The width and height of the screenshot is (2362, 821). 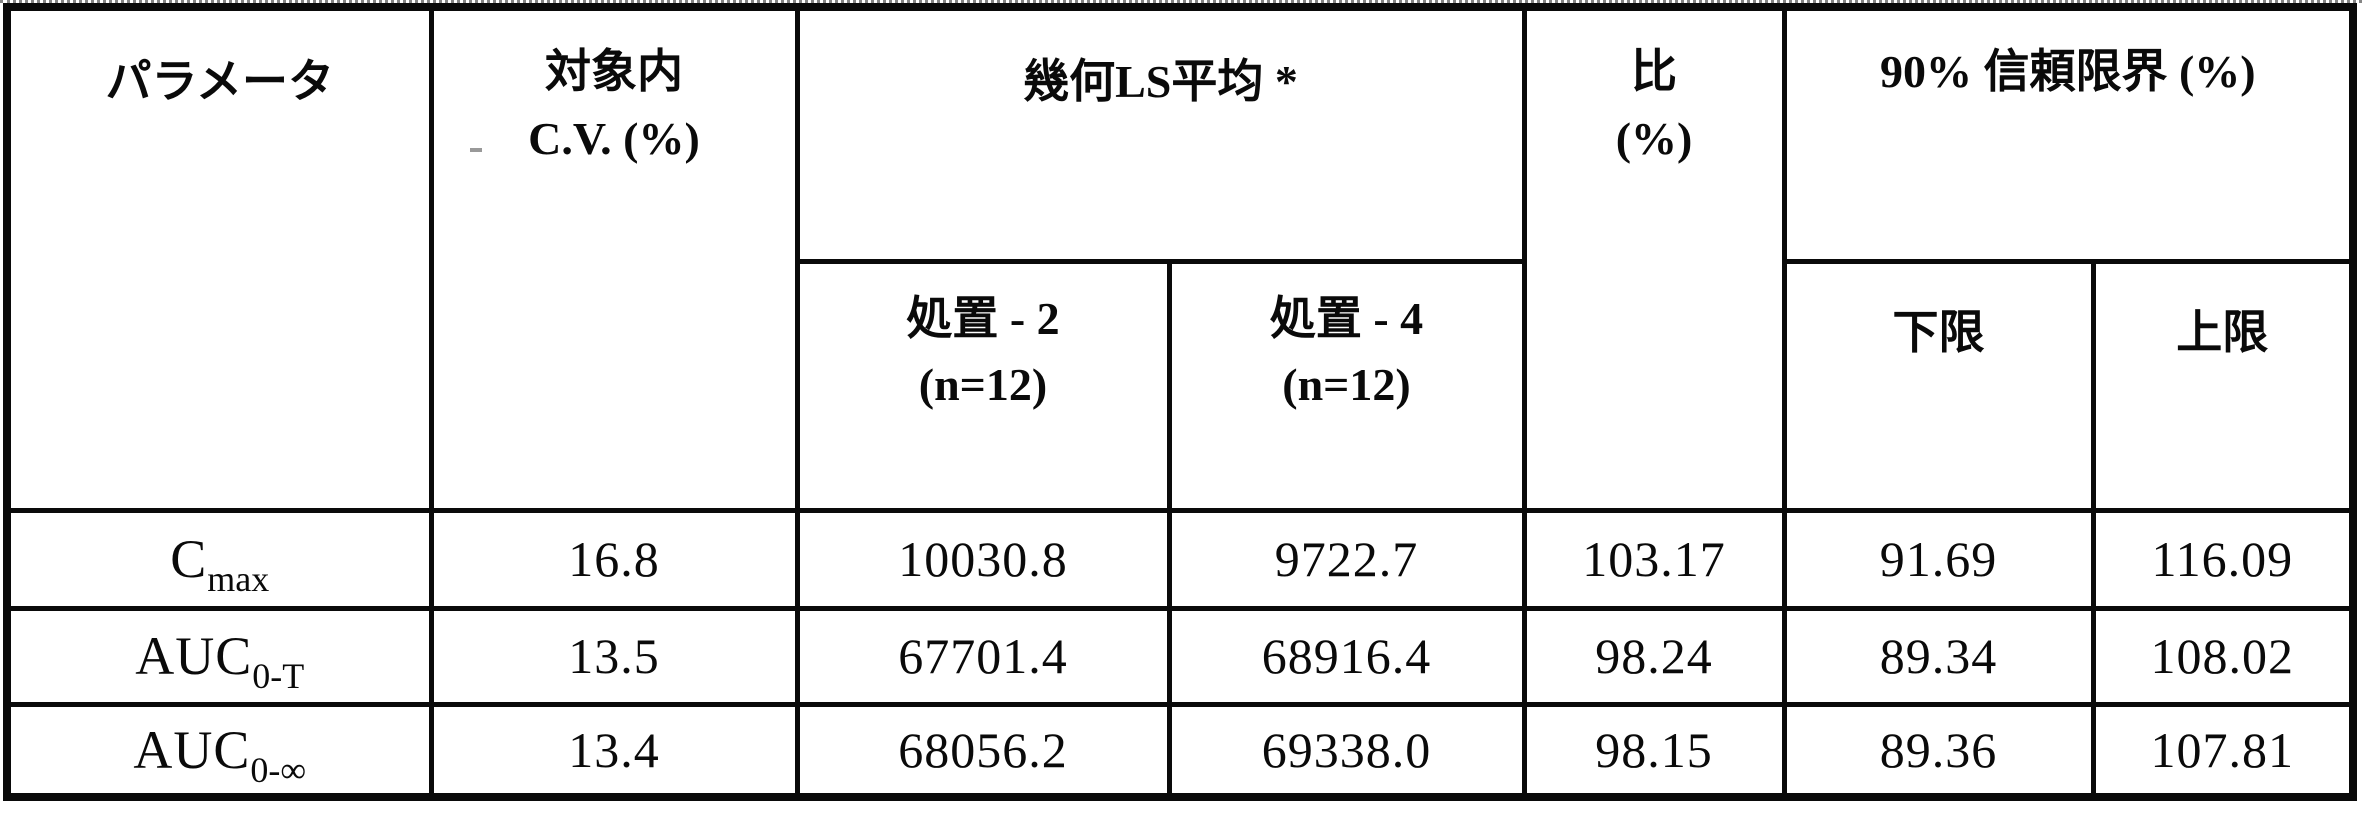 I want to click on subheader-upper-limit: 上限, so click(x=2223, y=385).